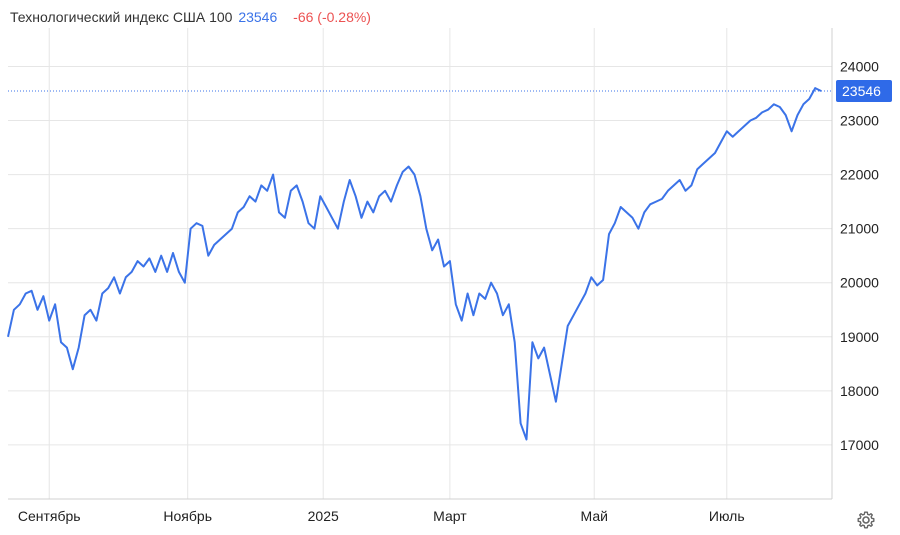 This screenshot has height=535, width=900. I want to click on x-tick-label: Ноябрь, so click(187, 516).